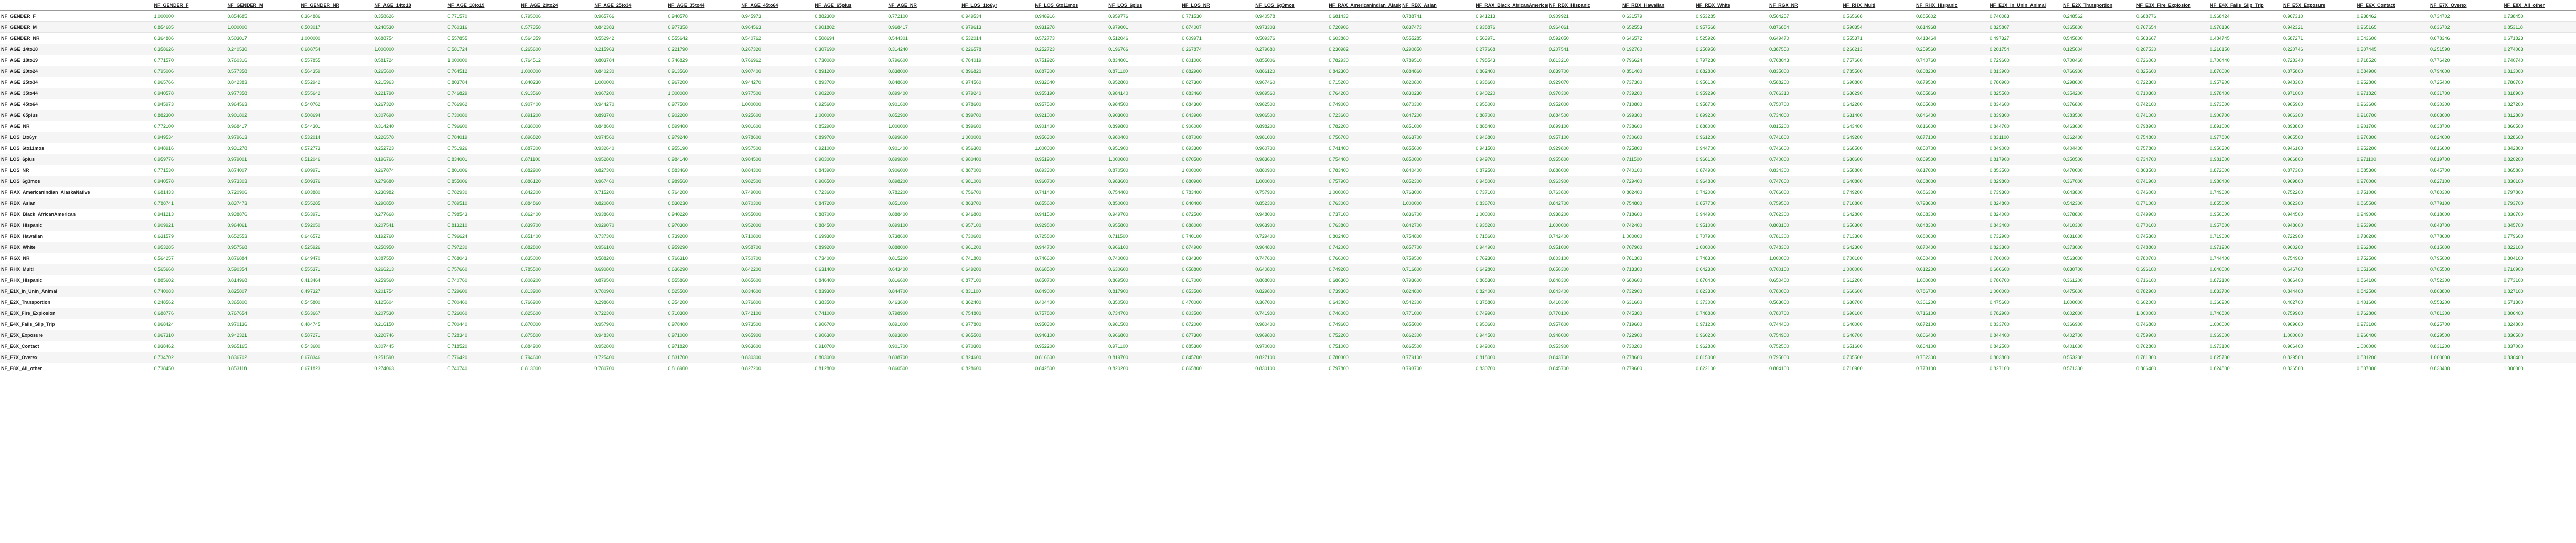  What do you see at coordinates (1365, 291) in the screenshot?
I see `correlation-value-cell: 0.739300` at bounding box center [1365, 291].